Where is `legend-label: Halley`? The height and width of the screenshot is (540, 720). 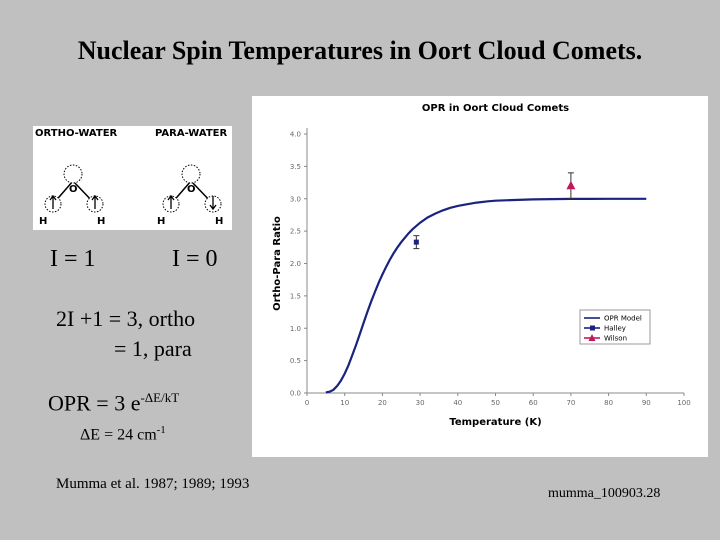
legend-label: Halley is located at coordinates (615, 329).